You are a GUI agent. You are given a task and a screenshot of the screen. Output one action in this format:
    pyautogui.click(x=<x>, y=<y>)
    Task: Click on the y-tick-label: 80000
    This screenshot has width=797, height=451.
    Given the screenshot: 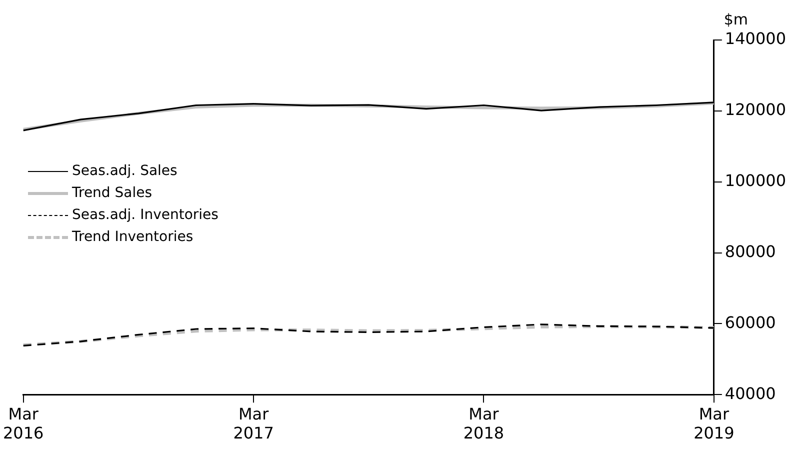 What is the action you would take?
    pyautogui.click(x=750, y=251)
    